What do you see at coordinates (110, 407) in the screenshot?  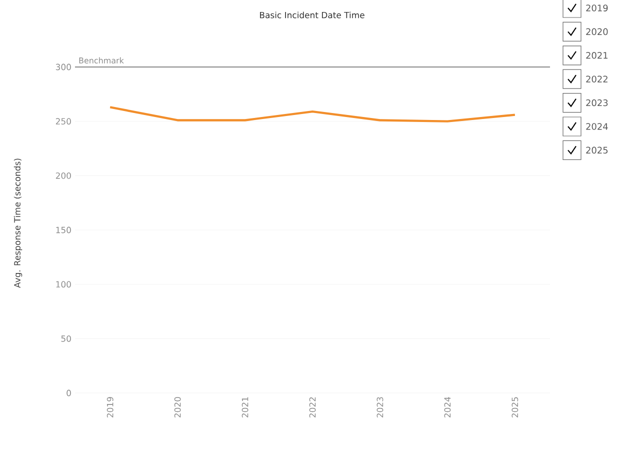 I see `x-tick-label: 2019` at bounding box center [110, 407].